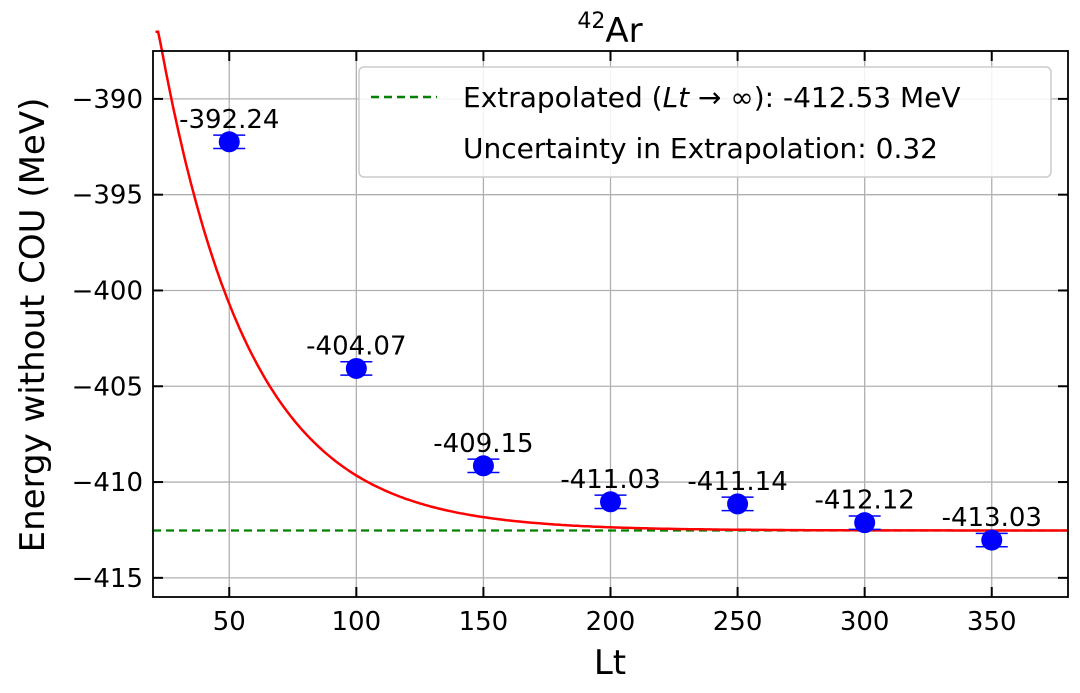 The width and height of the screenshot is (1080, 693). What do you see at coordinates (591, 21) in the screenshot?
I see `title-superscript: 42` at bounding box center [591, 21].